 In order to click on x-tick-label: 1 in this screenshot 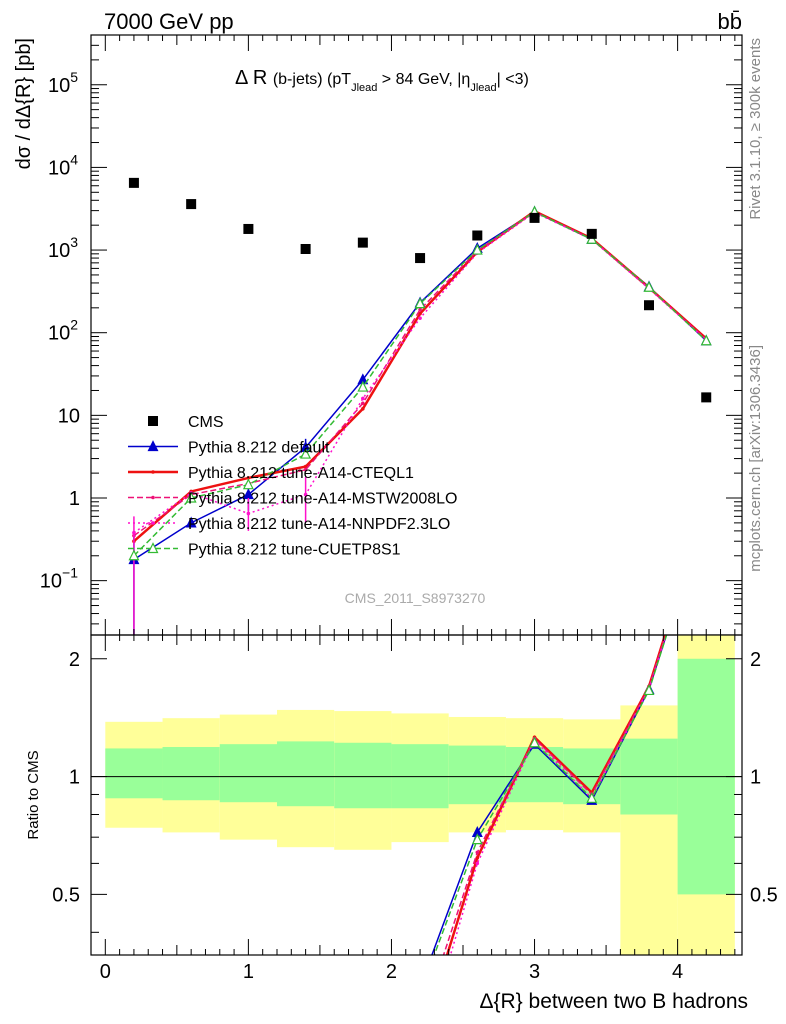, I will do `click(248, 972)`.